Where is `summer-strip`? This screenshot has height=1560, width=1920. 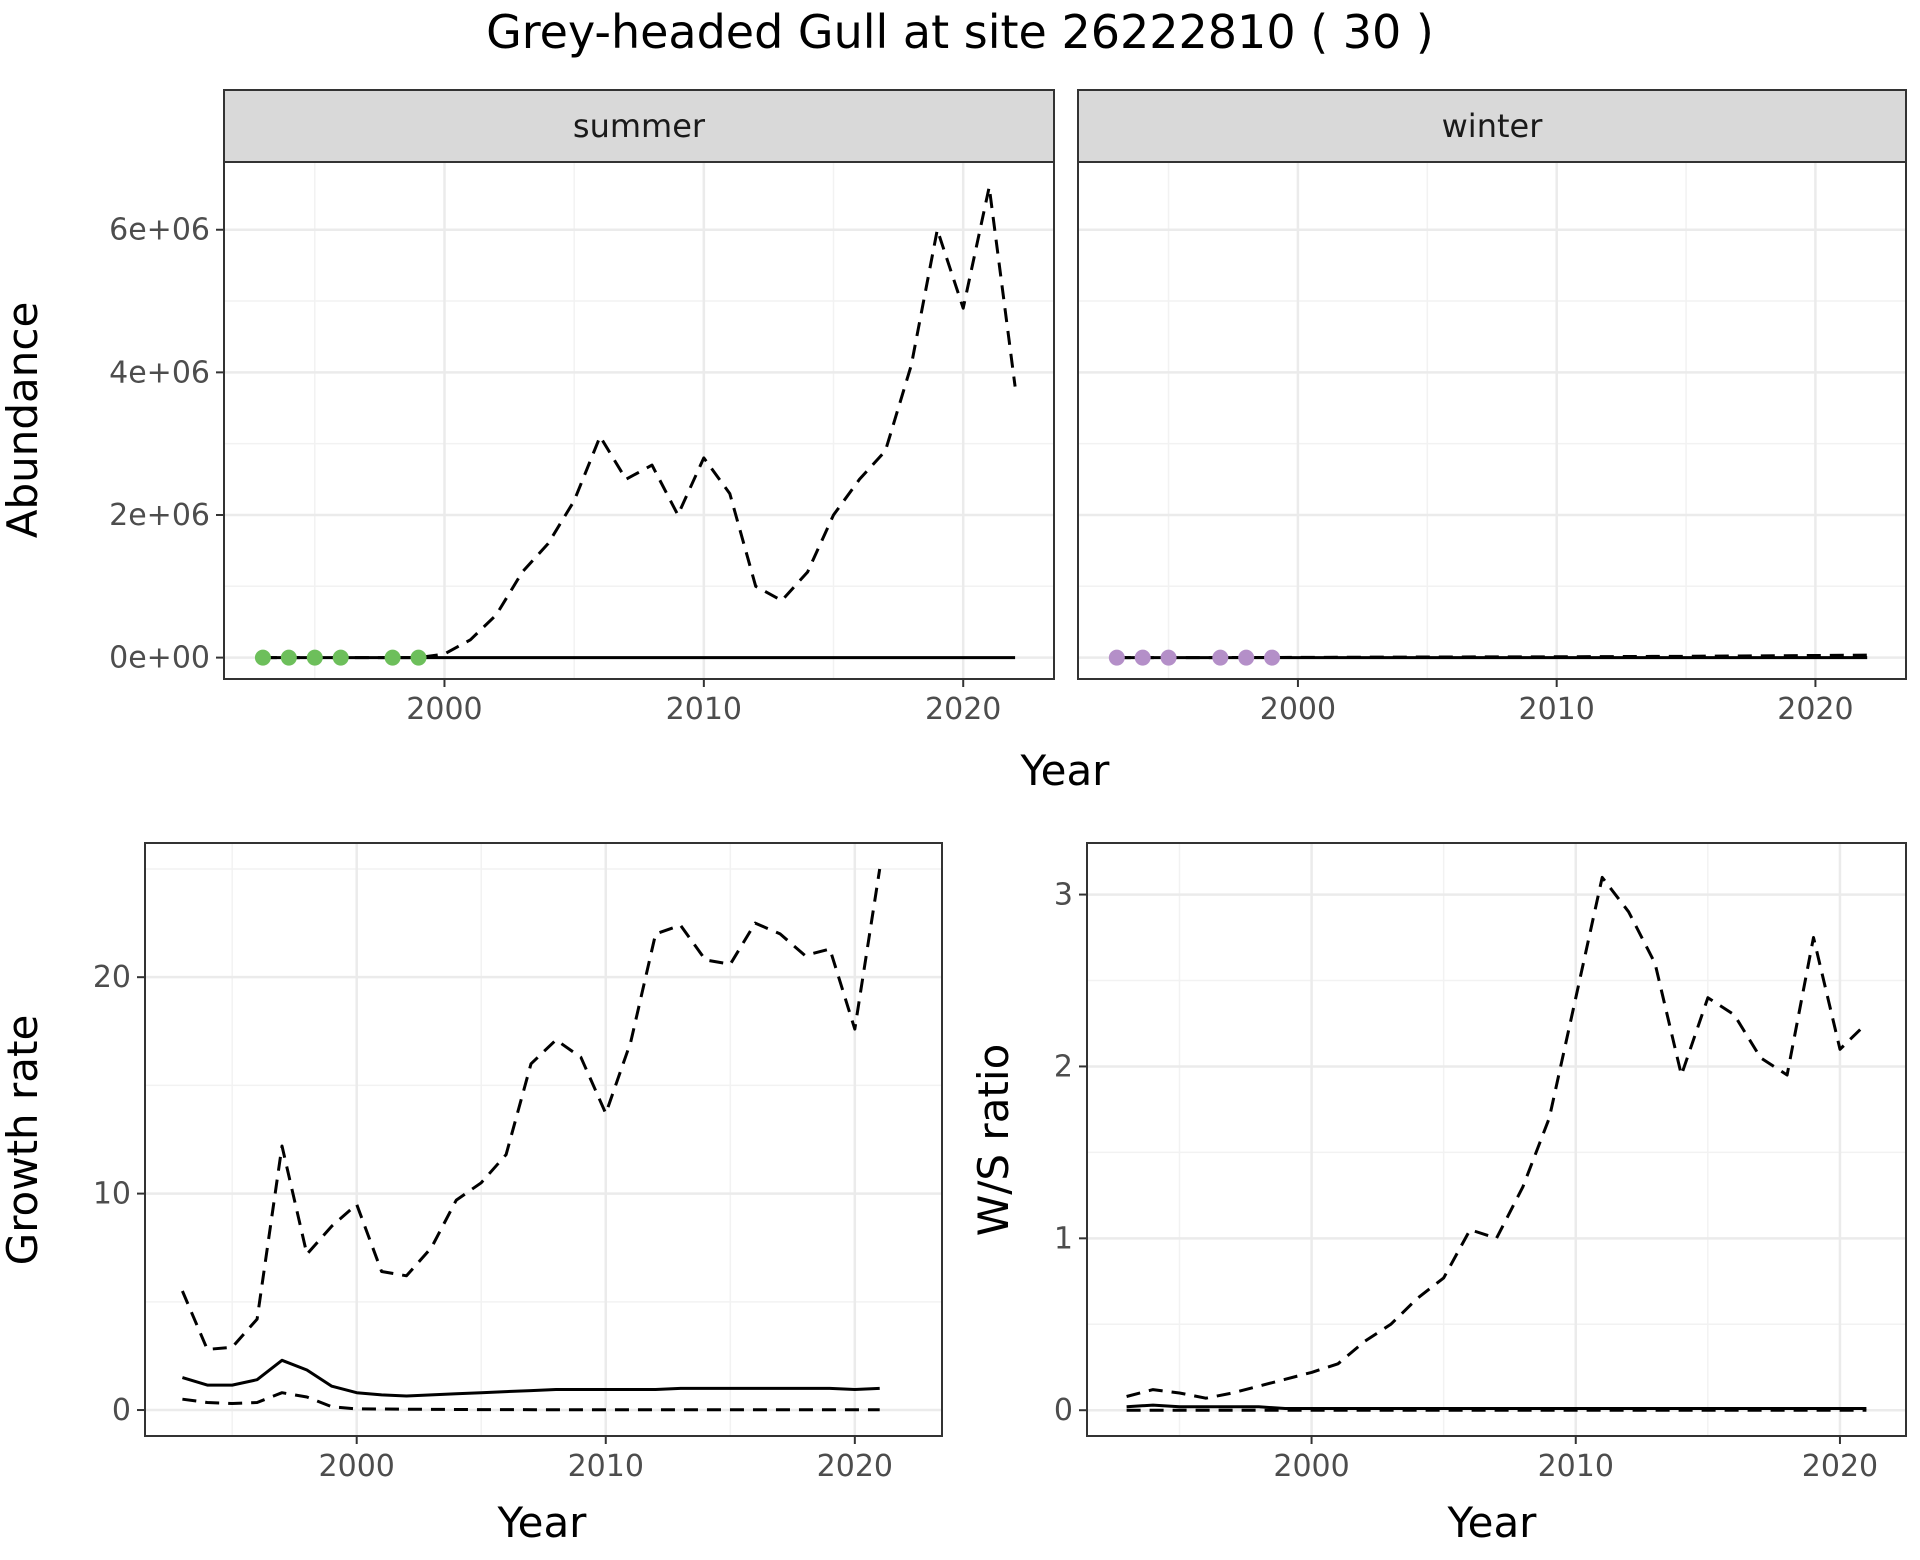
summer-strip is located at coordinates (639, 126).